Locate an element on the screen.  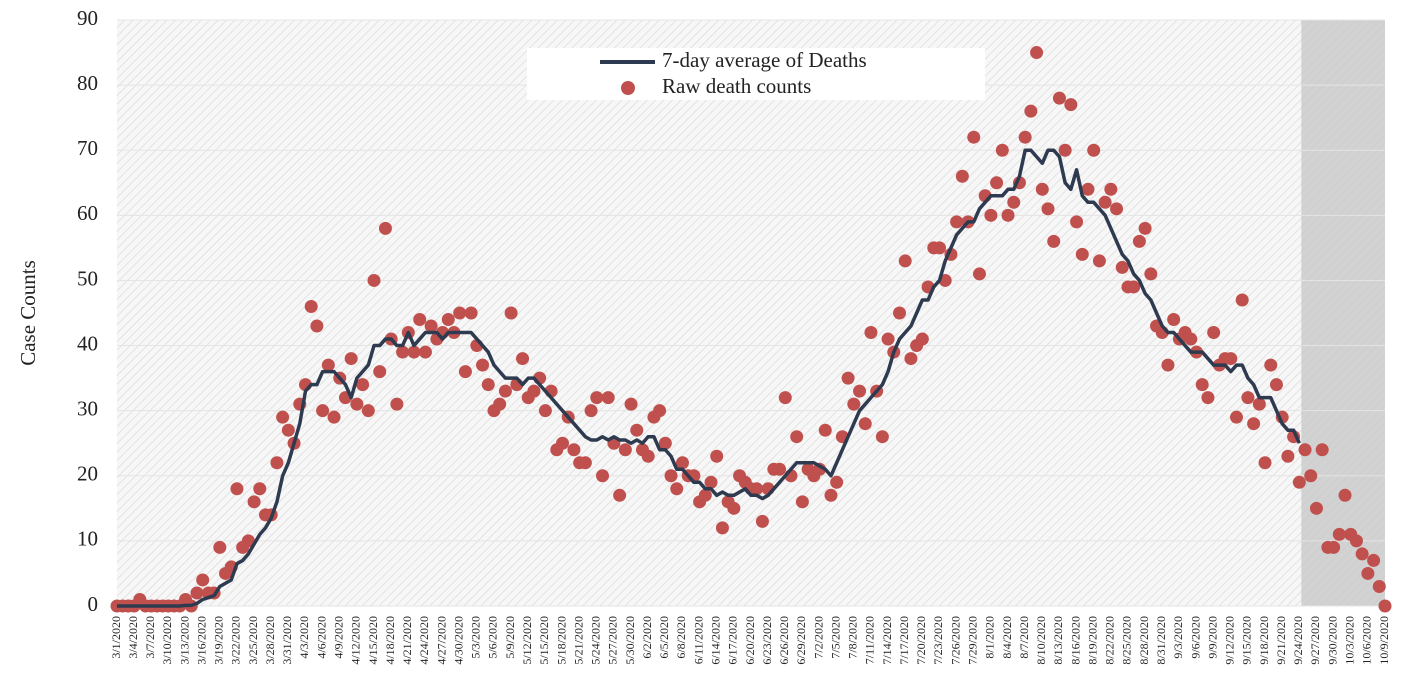
legend-dot is located at coordinates (628, 88).